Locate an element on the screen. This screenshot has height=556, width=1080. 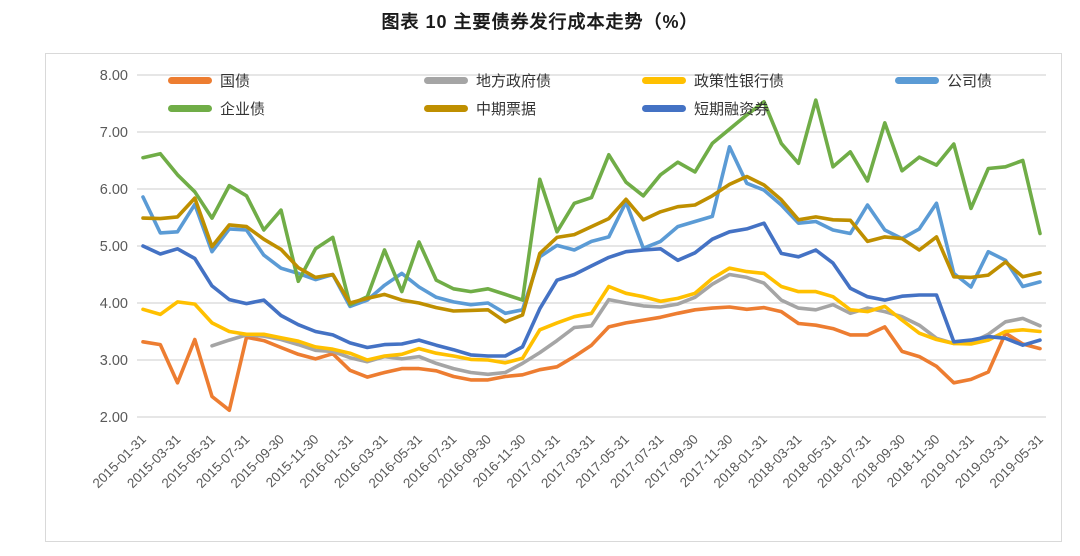
y-axis-label: 2.00 is located at coordinates (114, 418).